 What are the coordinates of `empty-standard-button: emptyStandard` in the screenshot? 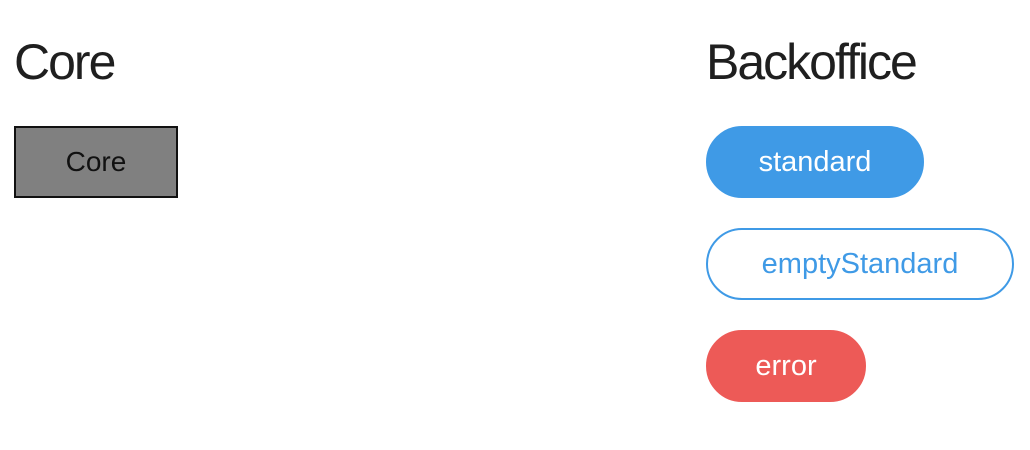 It's located at (860, 264).